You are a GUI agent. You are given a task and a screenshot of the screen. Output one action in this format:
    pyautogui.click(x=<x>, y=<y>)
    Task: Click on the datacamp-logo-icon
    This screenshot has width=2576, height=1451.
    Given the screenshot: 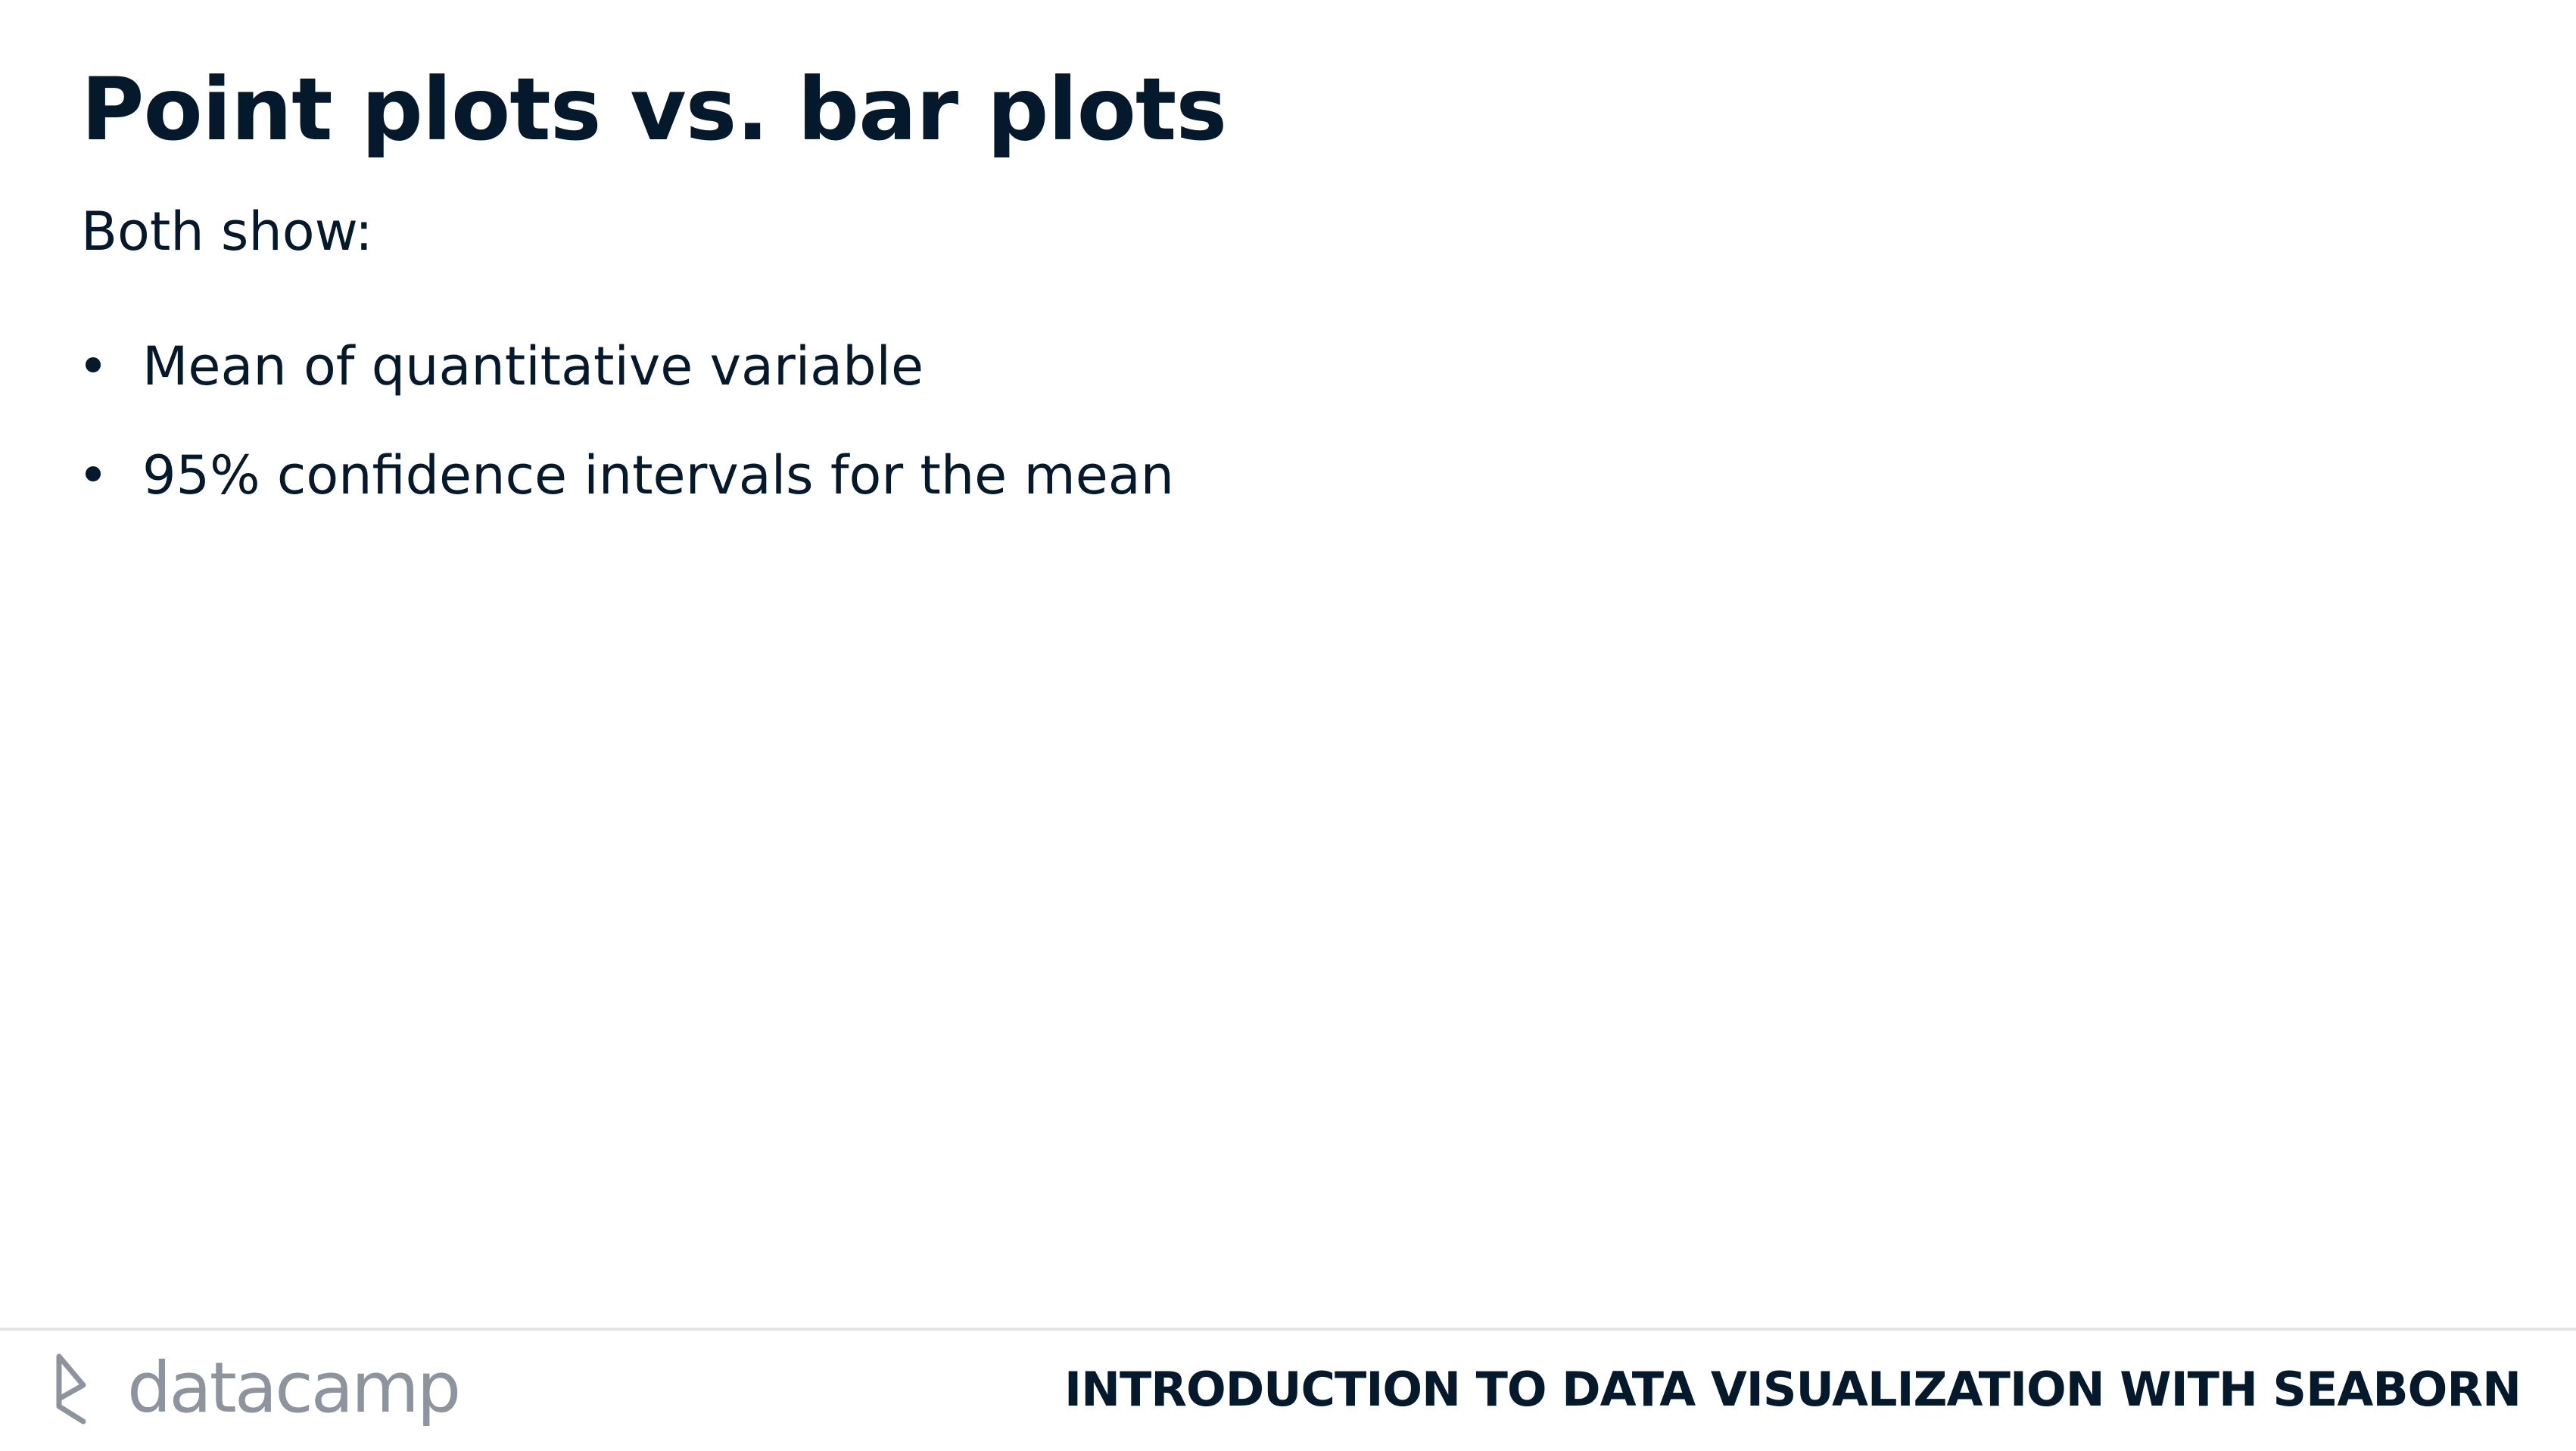 What is the action you would take?
    pyautogui.click(x=71, y=1389)
    